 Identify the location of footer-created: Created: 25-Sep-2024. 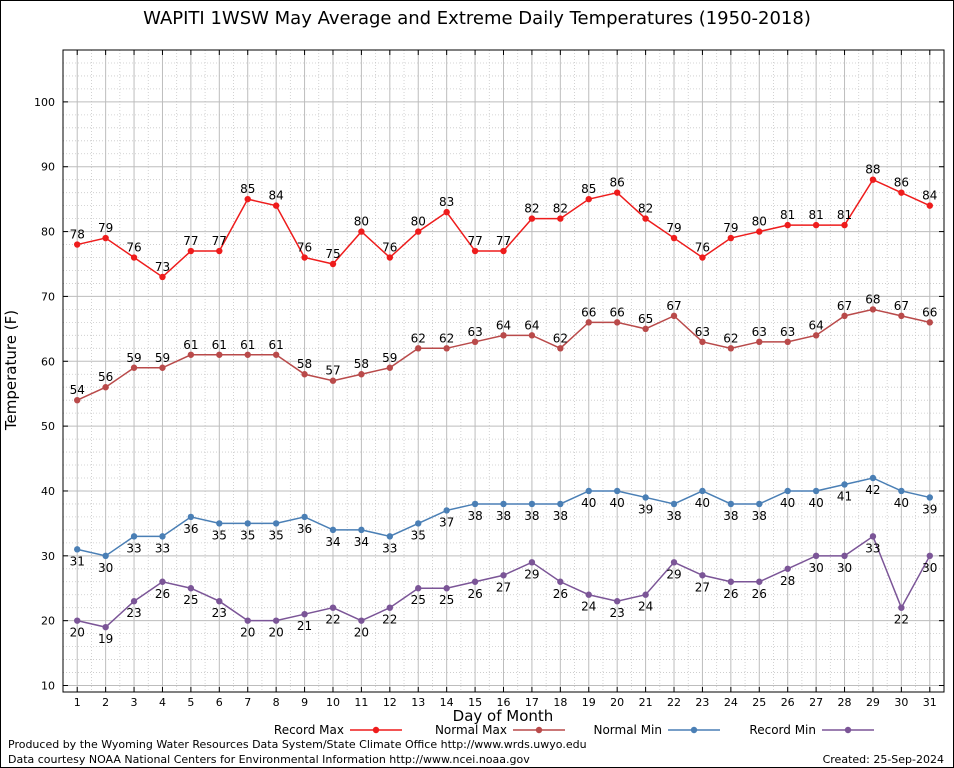
(883, 759).